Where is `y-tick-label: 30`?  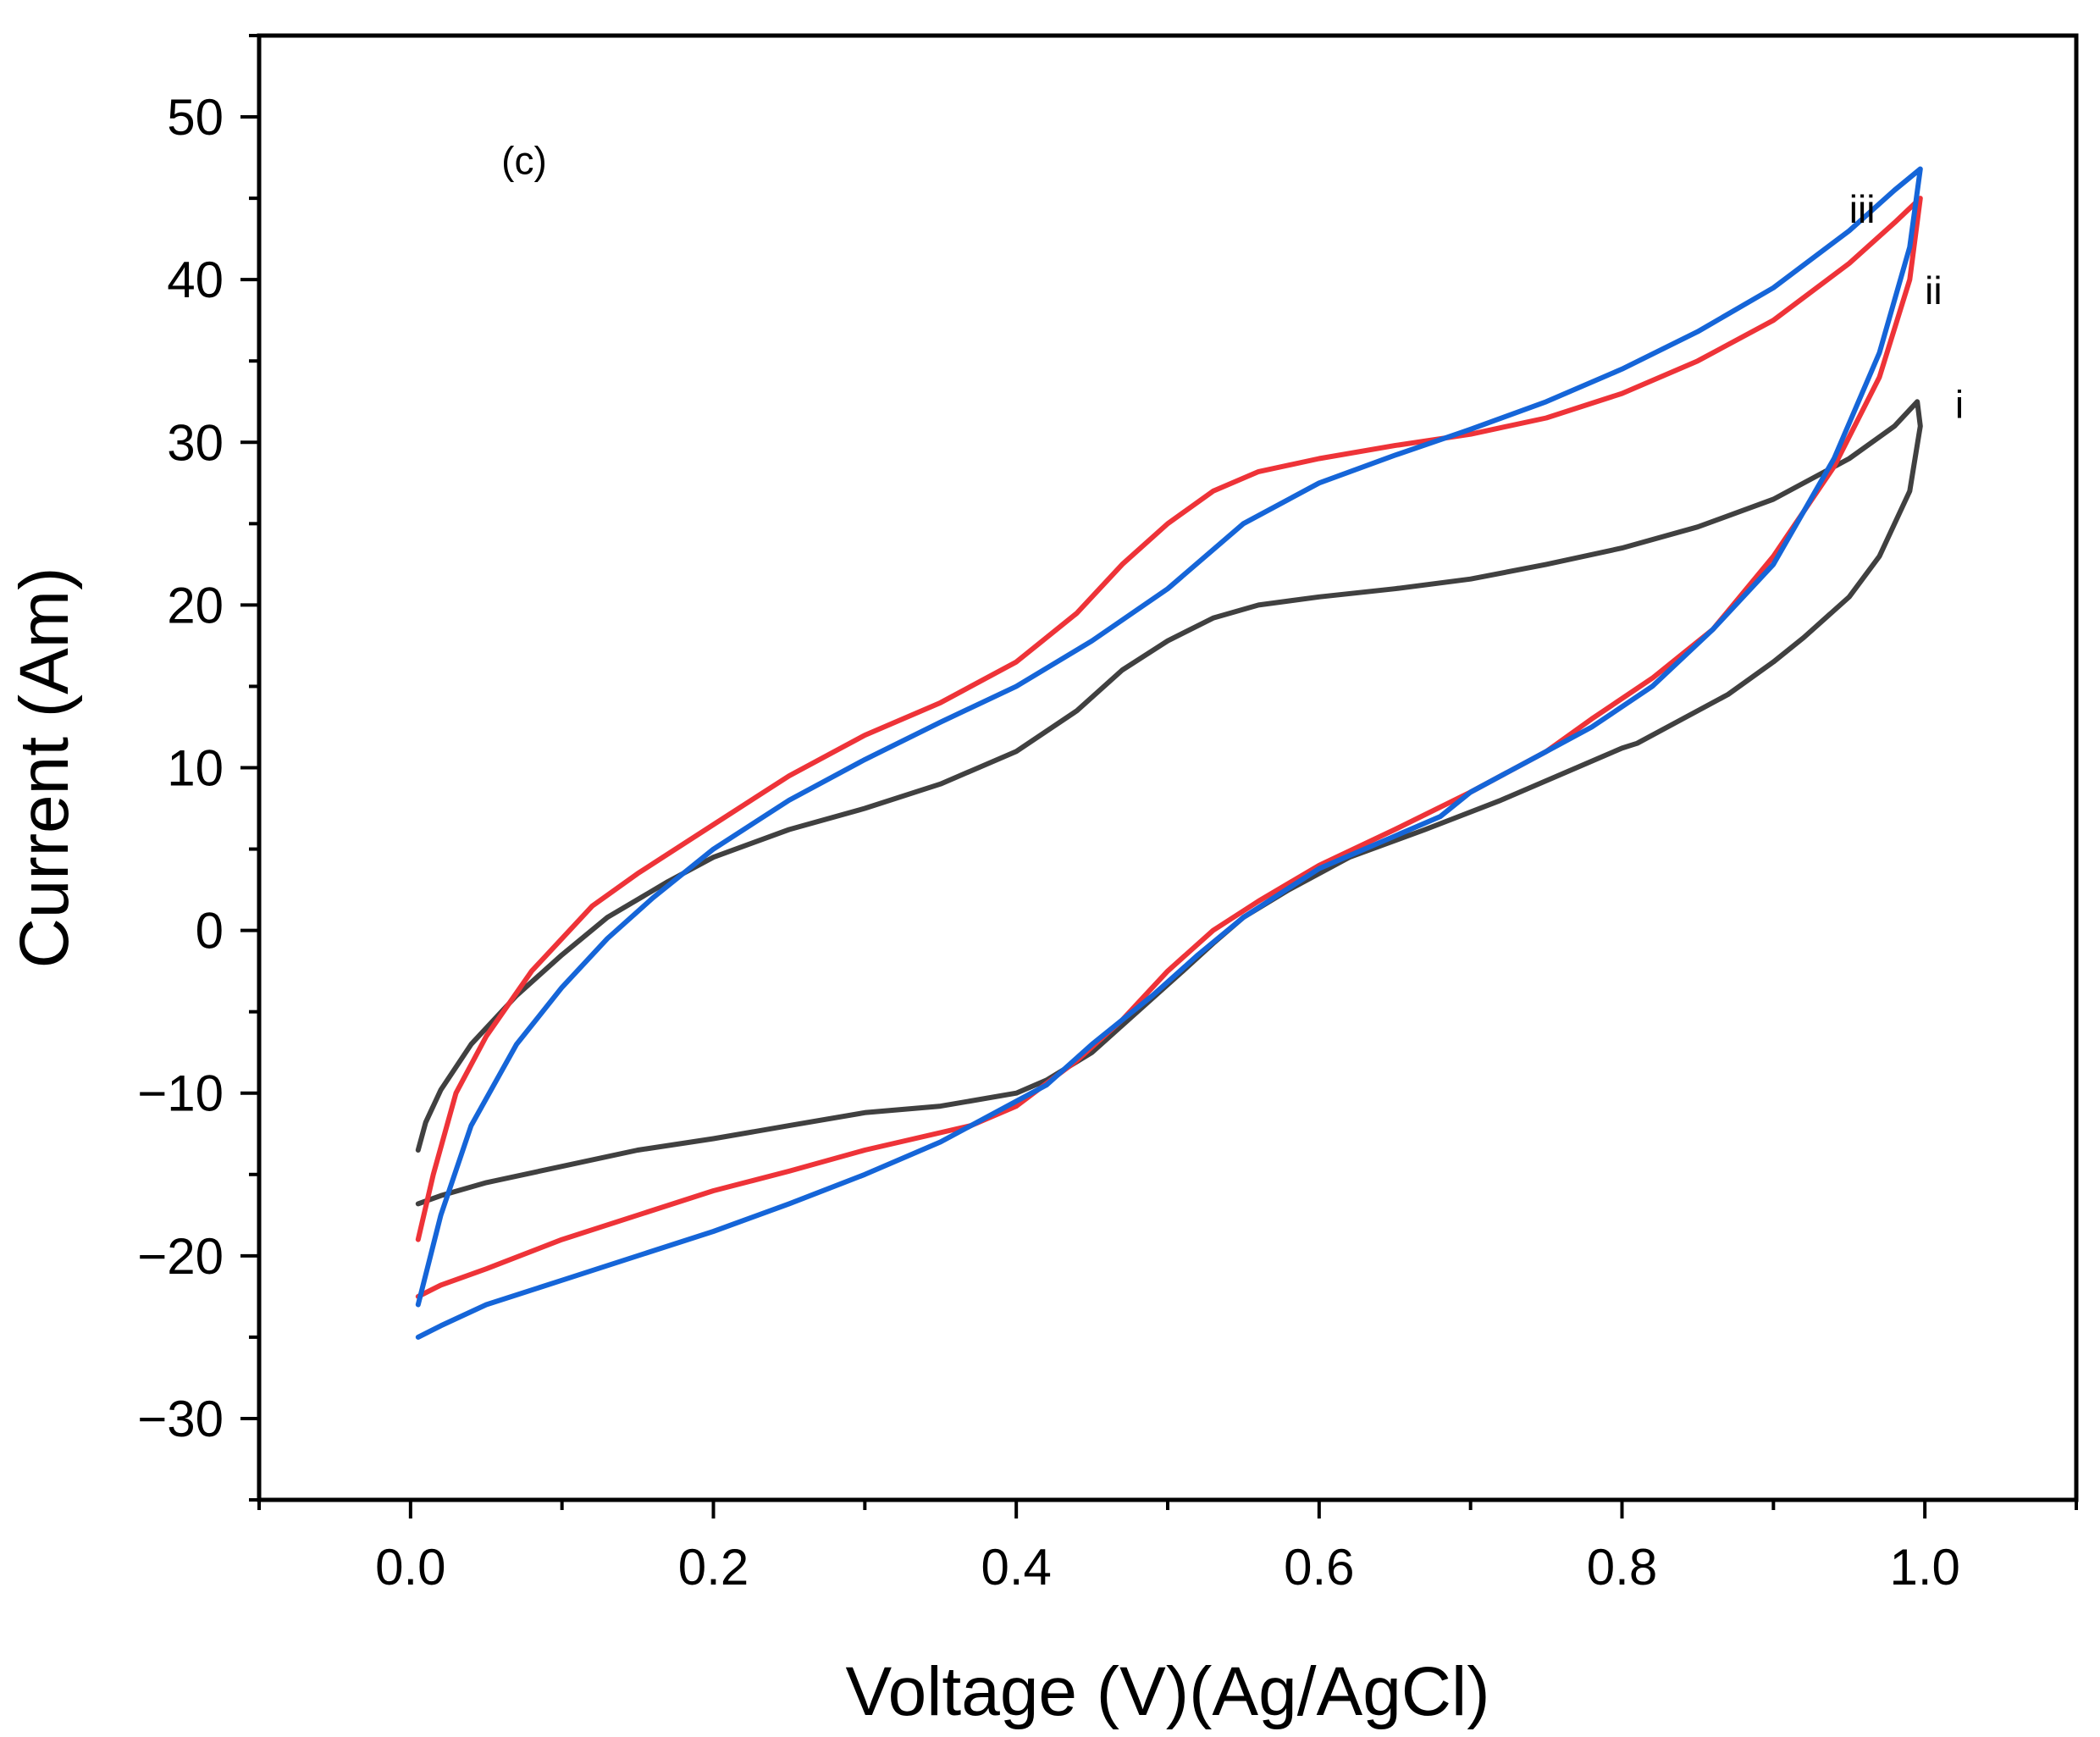 y-tick-label: 30 is located at coordinates (196, 442).